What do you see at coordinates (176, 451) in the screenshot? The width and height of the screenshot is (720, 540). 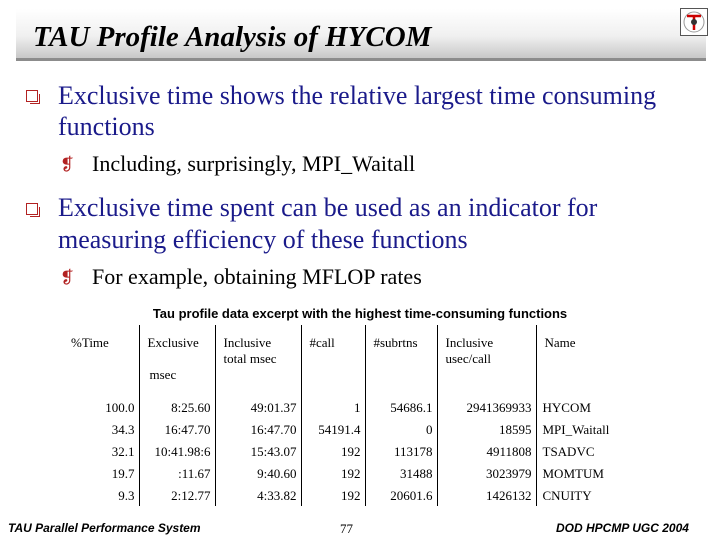 I see `cell-exclusive: 10:41.98:6` at bounding box center [176, 451].